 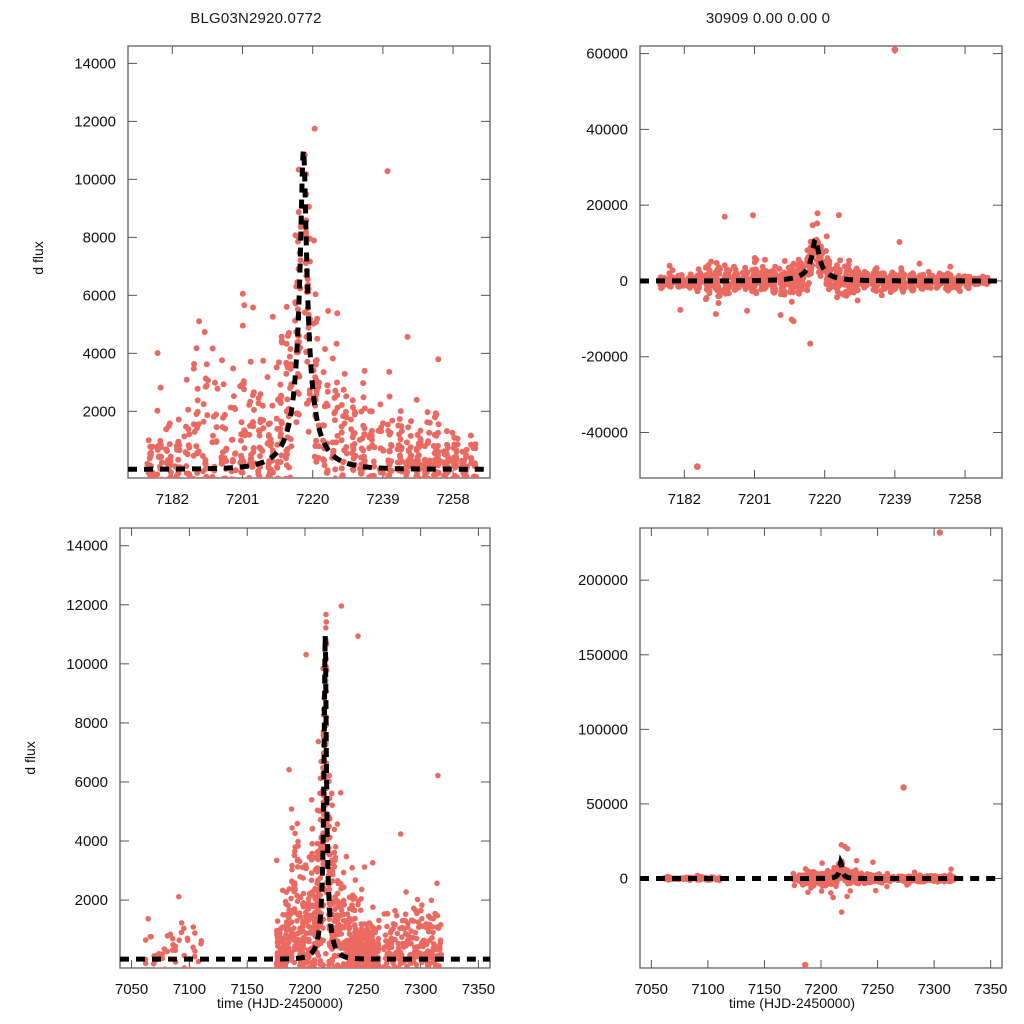 I want to click on y-tick-label: 100000, so click(x=603, y=729).